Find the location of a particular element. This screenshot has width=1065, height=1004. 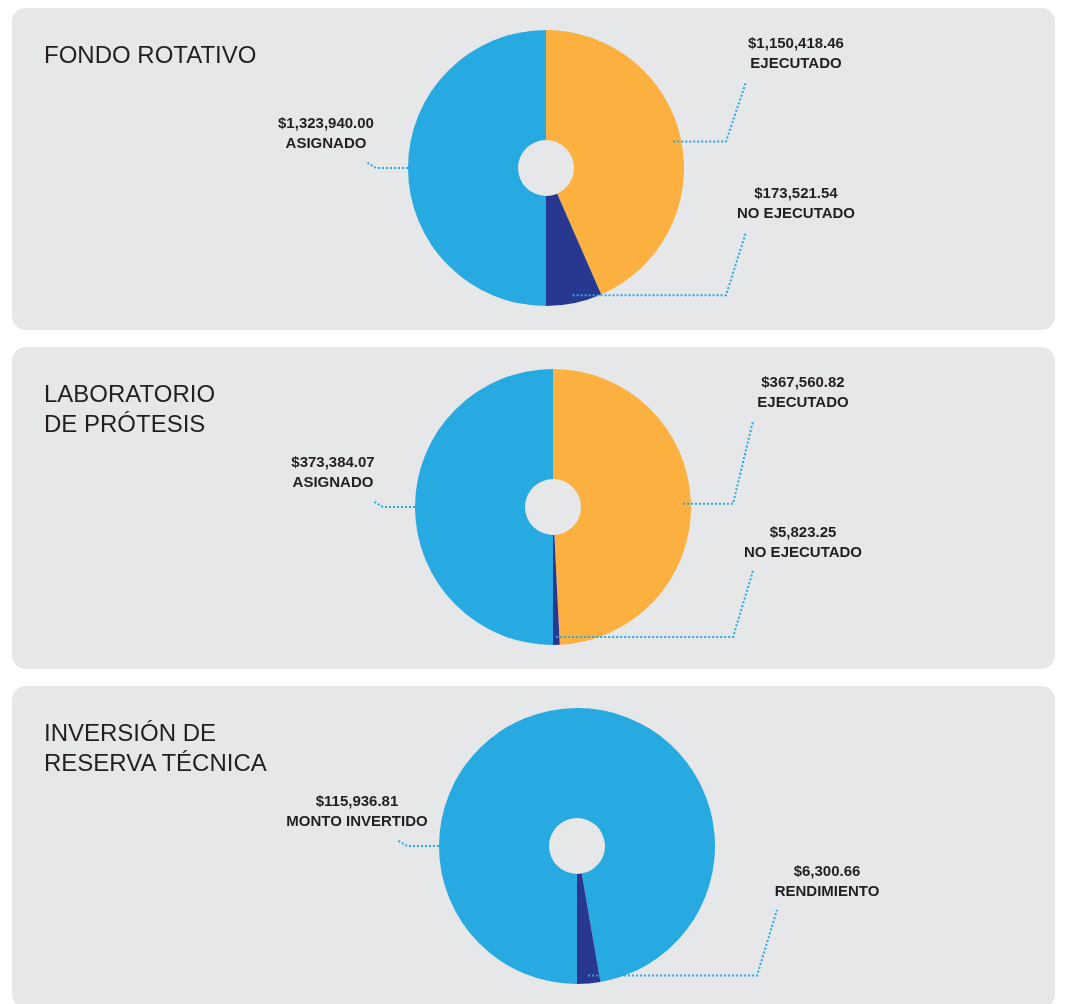

text: LABORATORIO DE PRÓTESIS is located at coordinates (130, 408).